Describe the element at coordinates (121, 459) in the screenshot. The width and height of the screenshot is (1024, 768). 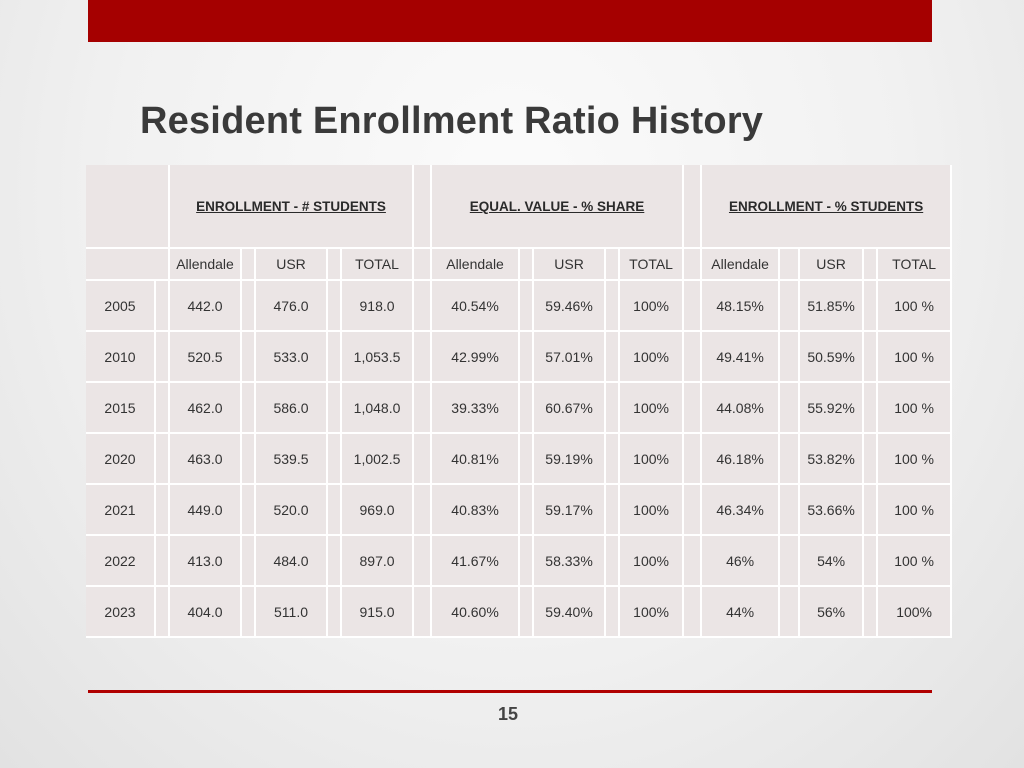
I see `row-year: 2020` at that location.